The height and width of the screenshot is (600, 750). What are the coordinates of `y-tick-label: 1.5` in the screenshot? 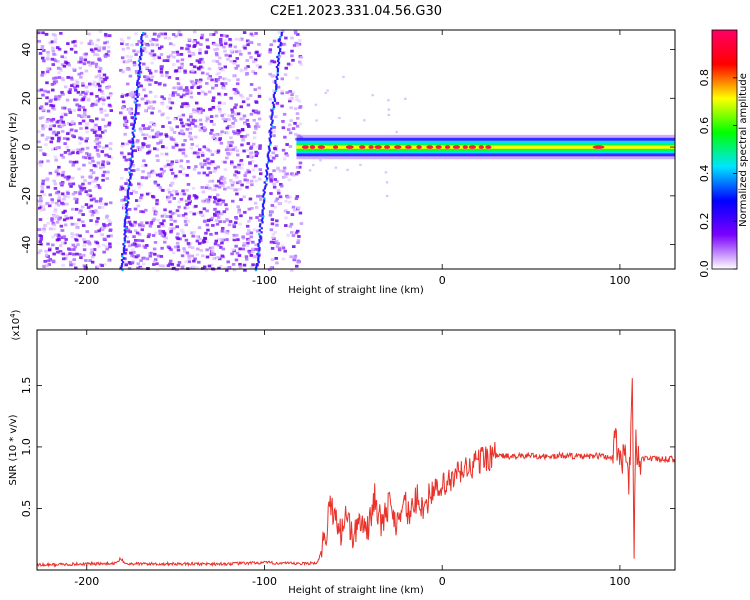 It's located at (26, 386).